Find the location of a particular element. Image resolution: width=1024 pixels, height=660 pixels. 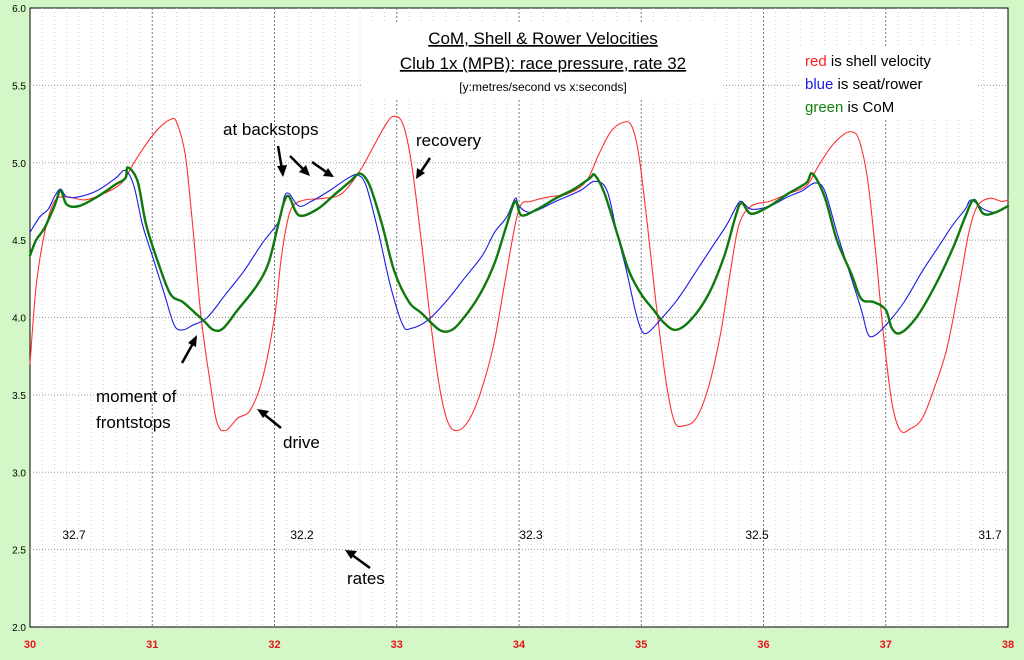

legend-box is located at coordinates (889, 83).